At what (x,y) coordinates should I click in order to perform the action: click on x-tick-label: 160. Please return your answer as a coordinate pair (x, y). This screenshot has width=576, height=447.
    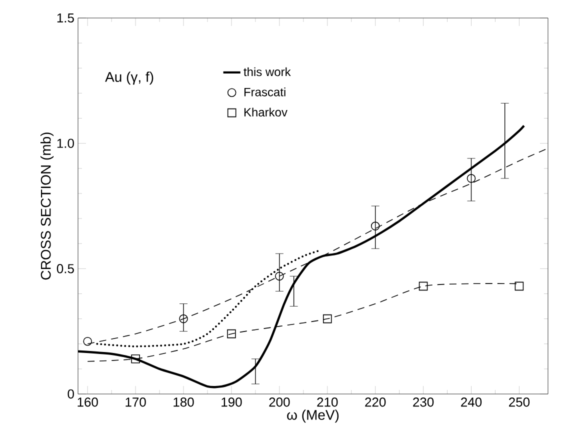
    Looking at the image, I should click on (88, 402).